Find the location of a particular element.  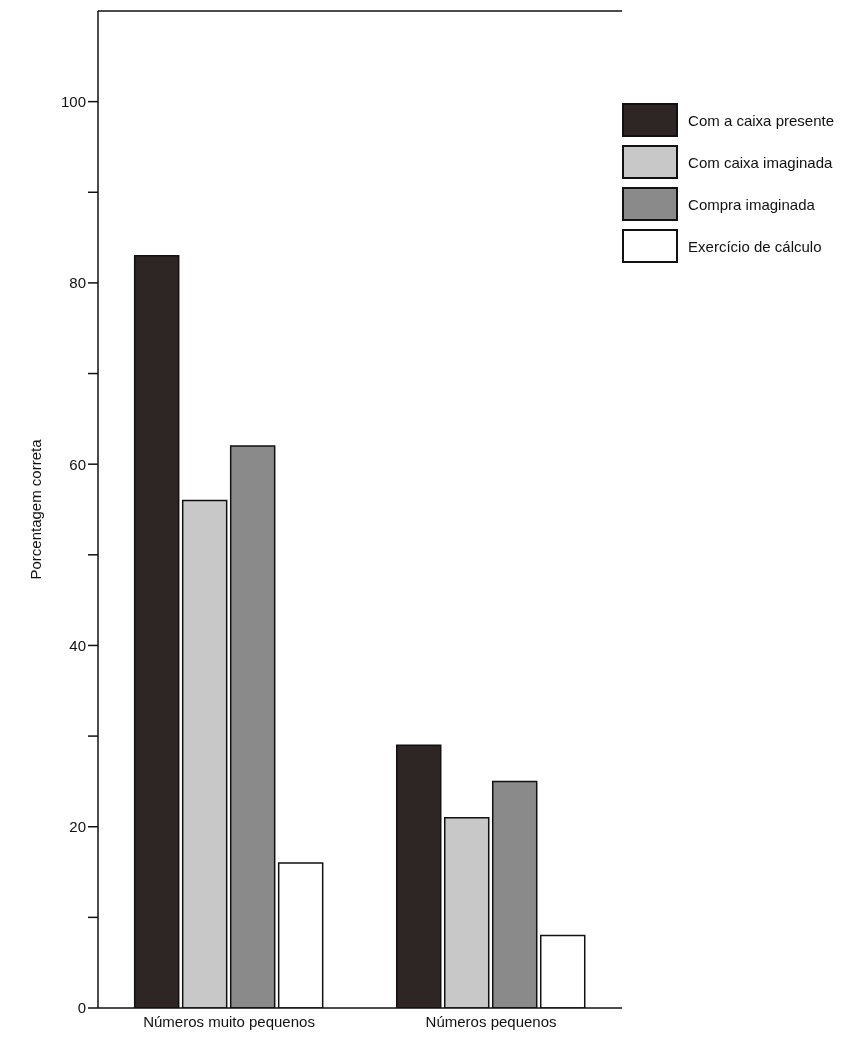

y-tick-label: 100 is located at coordinates (73, 101).